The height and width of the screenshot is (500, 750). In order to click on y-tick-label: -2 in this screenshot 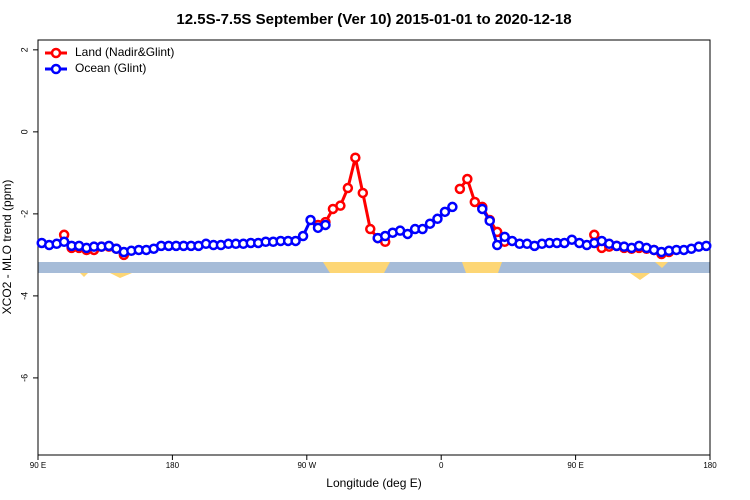, I will do `click(24, 214)`.